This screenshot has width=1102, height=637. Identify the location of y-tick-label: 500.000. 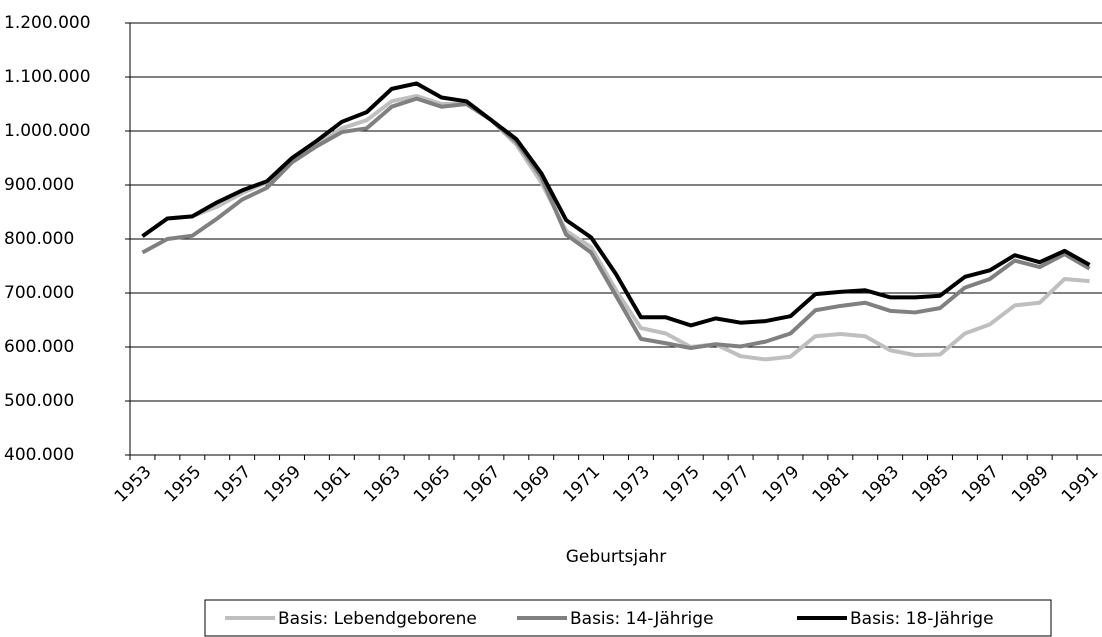
(39, 401).